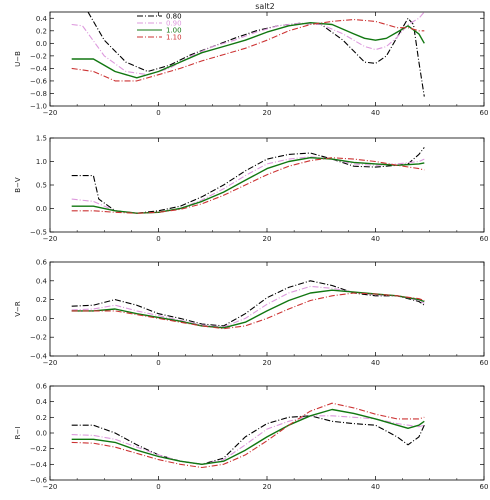 This screenshot has height=500, width=490. Describe the element at coordinates (265, 6) in the screenshot. I see `chart-title: salt2` at that location.